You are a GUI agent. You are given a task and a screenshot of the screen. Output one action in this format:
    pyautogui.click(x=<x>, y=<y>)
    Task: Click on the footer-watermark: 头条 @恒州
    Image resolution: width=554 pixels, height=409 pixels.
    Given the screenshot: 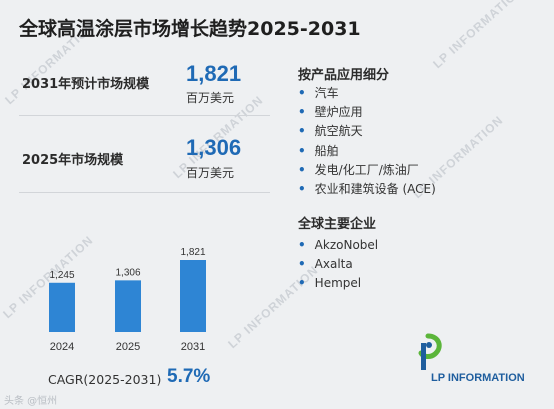 What is the action you would take?
    pyautogui.click(x=31, y=401)
    